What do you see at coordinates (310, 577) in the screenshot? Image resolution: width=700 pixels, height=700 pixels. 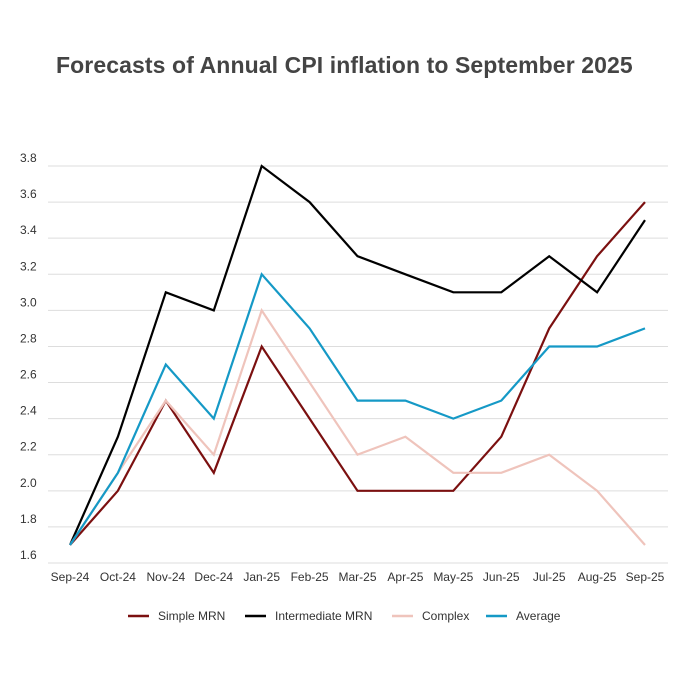 I see `x-tick-label: Feb-25` at bounding box center [310, 577].